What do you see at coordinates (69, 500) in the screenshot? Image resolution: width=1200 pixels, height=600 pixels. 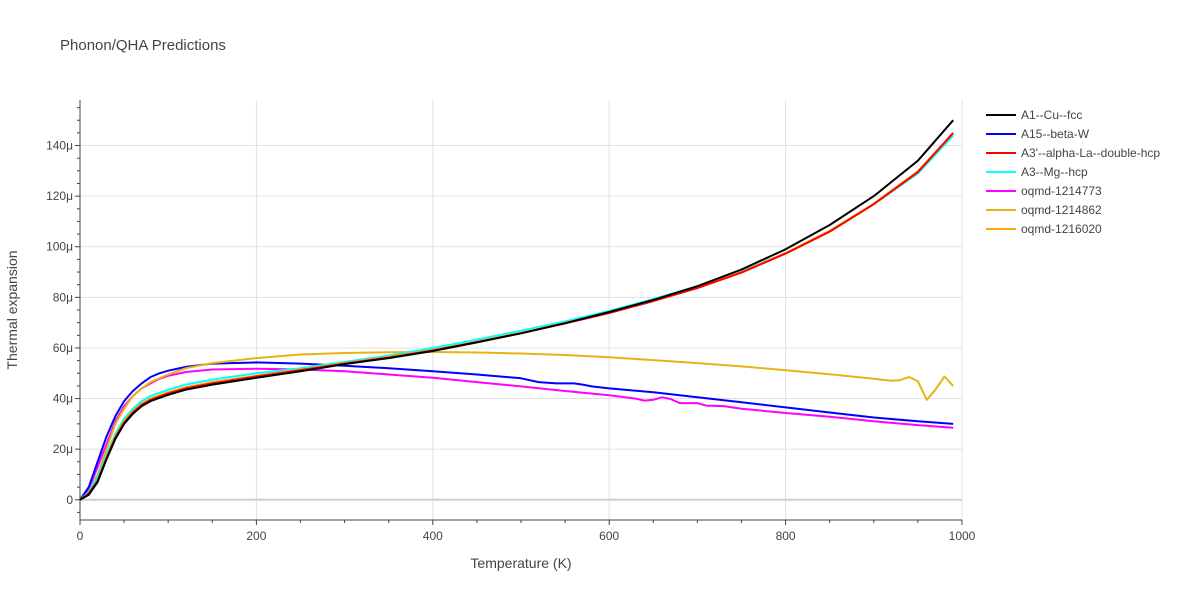 I see `y-tick-label: 0` at bounding box center [69, 500].